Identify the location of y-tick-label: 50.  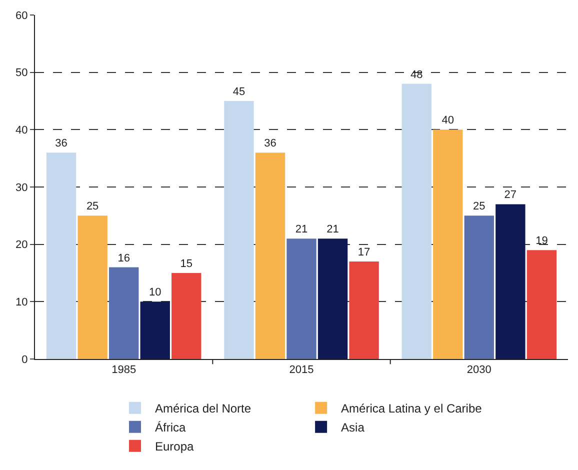
(22, 73).